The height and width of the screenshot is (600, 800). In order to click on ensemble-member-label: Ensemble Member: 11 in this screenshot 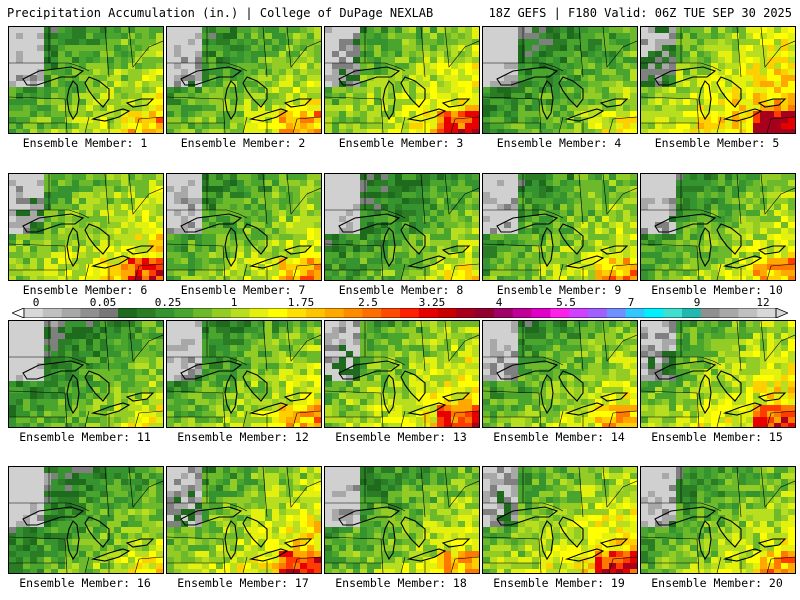, I will do `click(85, 437)`.